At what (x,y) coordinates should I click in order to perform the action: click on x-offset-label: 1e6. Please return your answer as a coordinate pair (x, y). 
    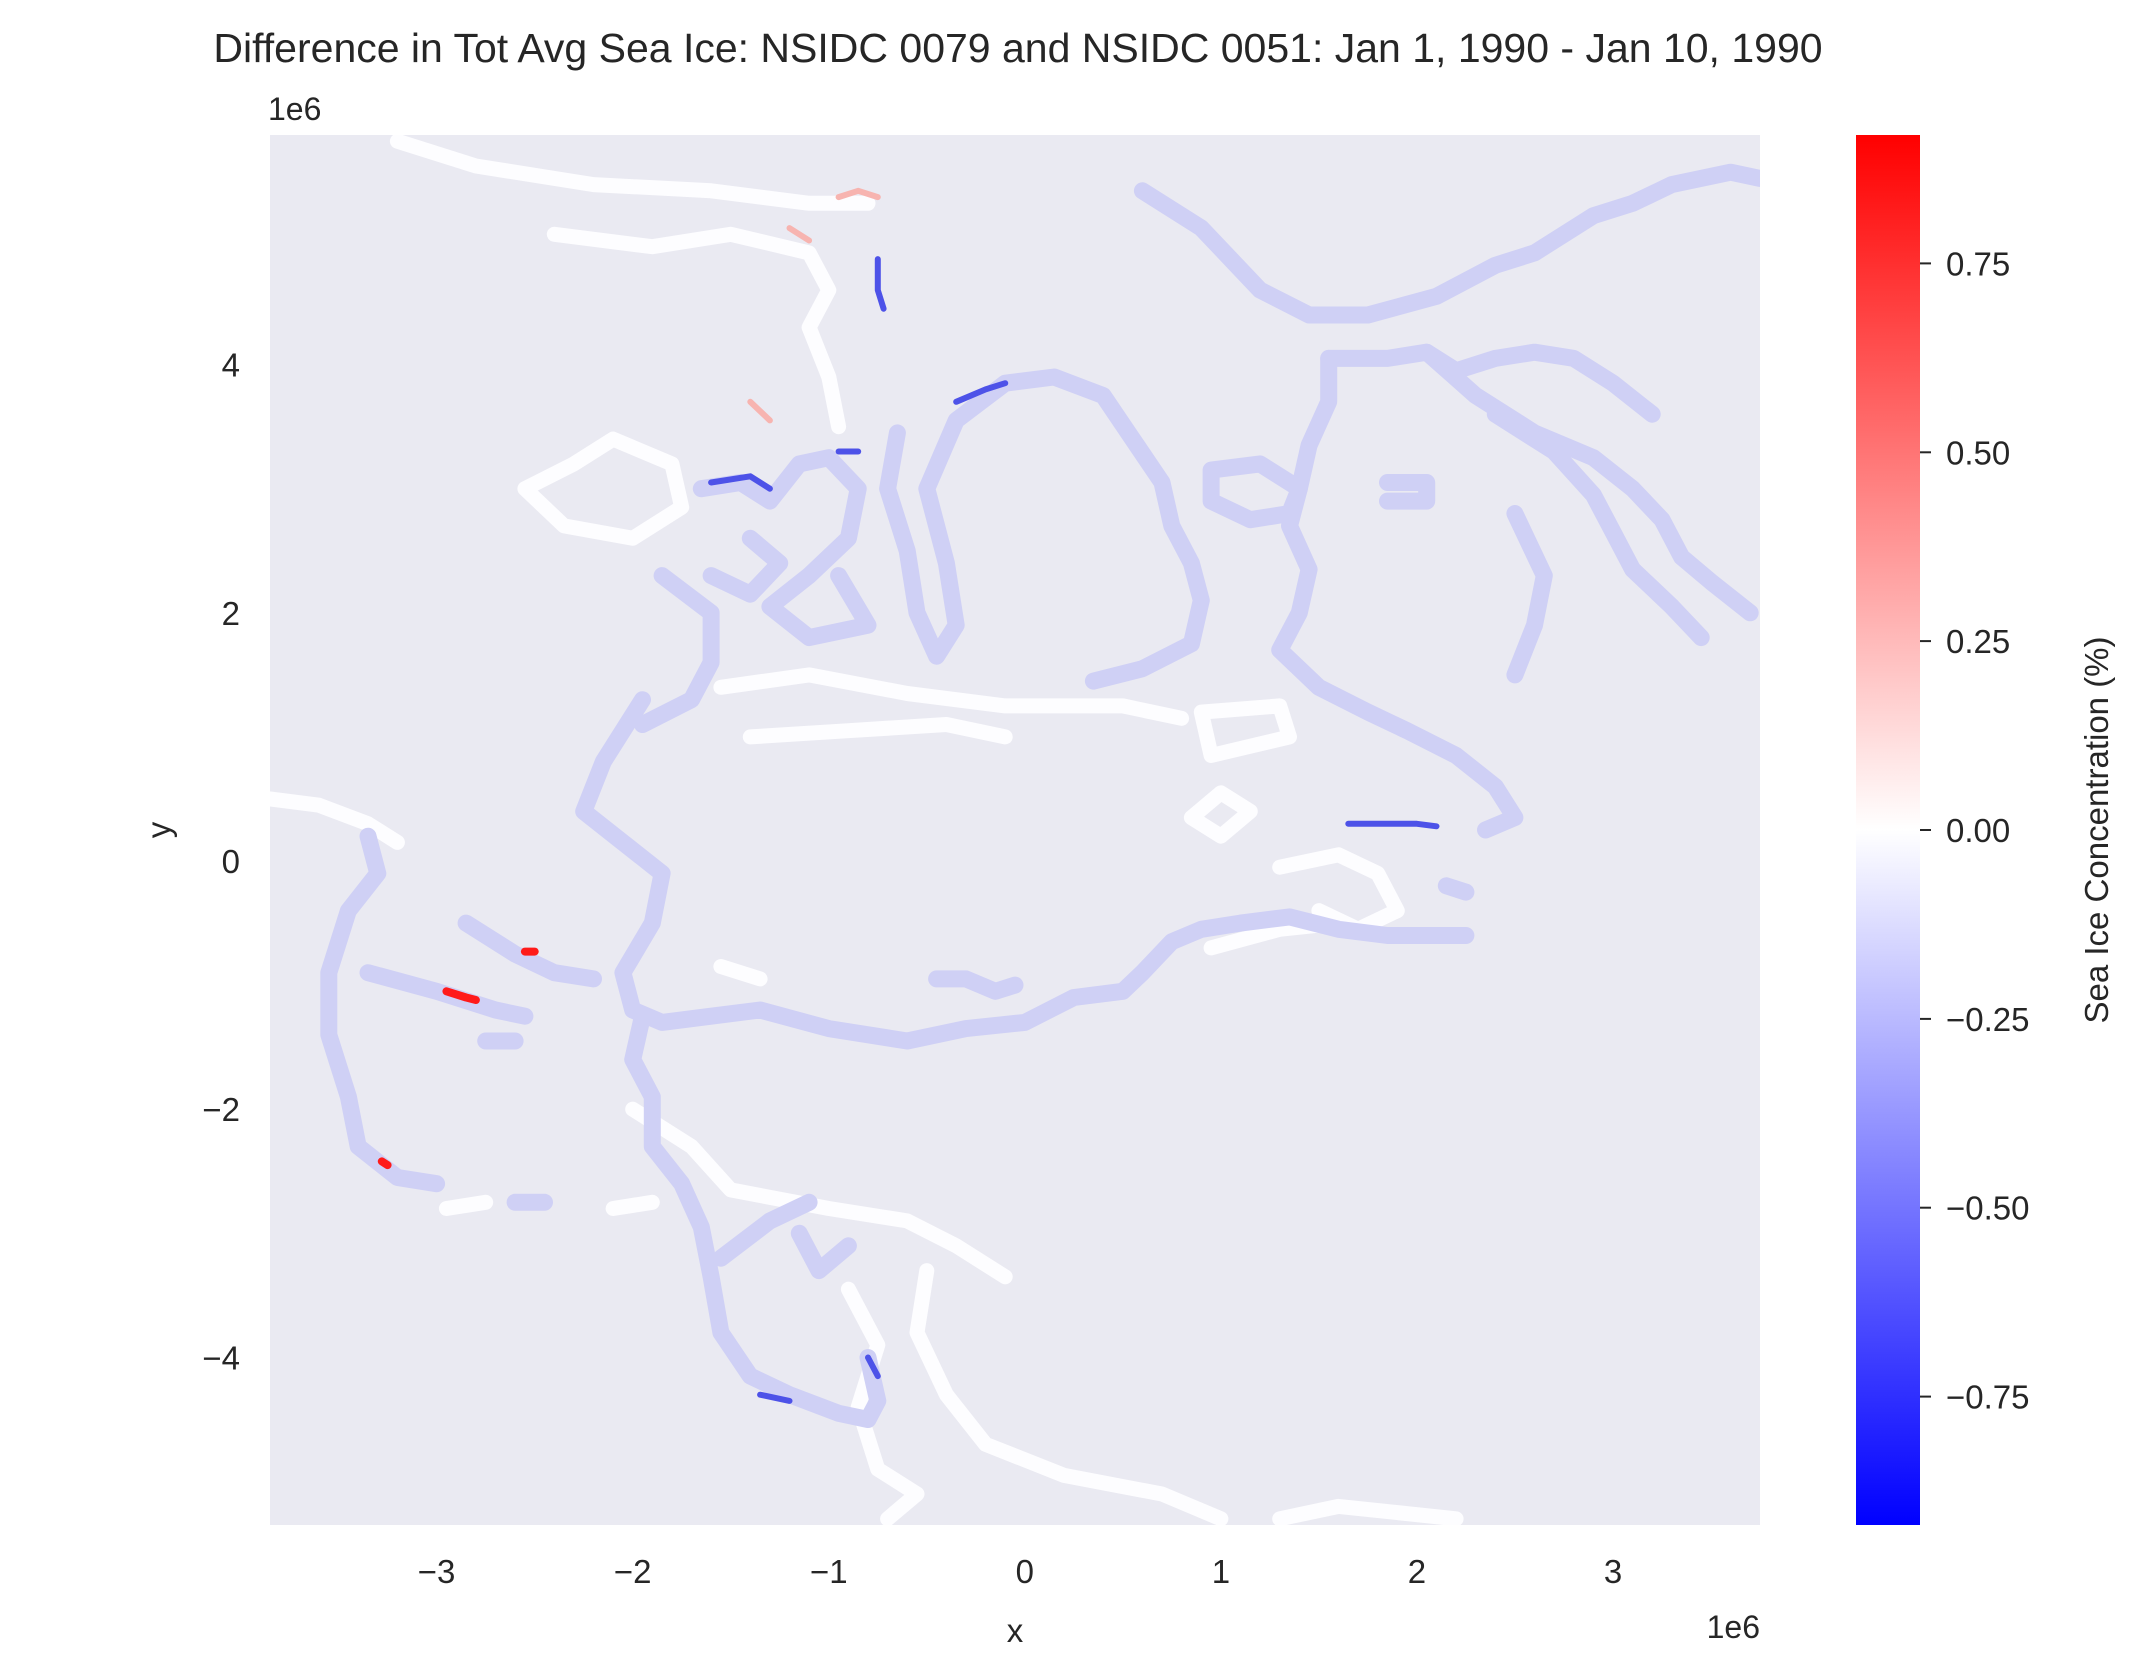
    Looking at the image, I should click on (1733, 1627).